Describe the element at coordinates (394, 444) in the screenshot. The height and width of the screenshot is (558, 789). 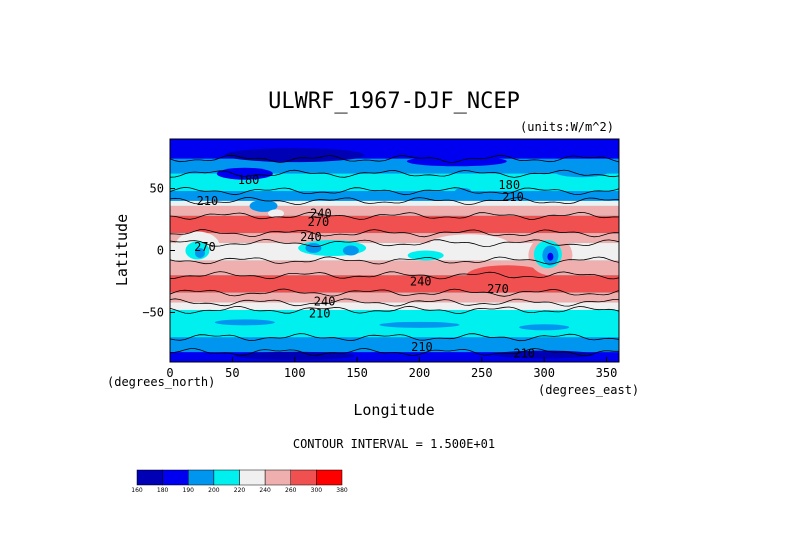
I see `contour-interval-text: CONTOUR INTERVAL = 1.500E+01` at that location.